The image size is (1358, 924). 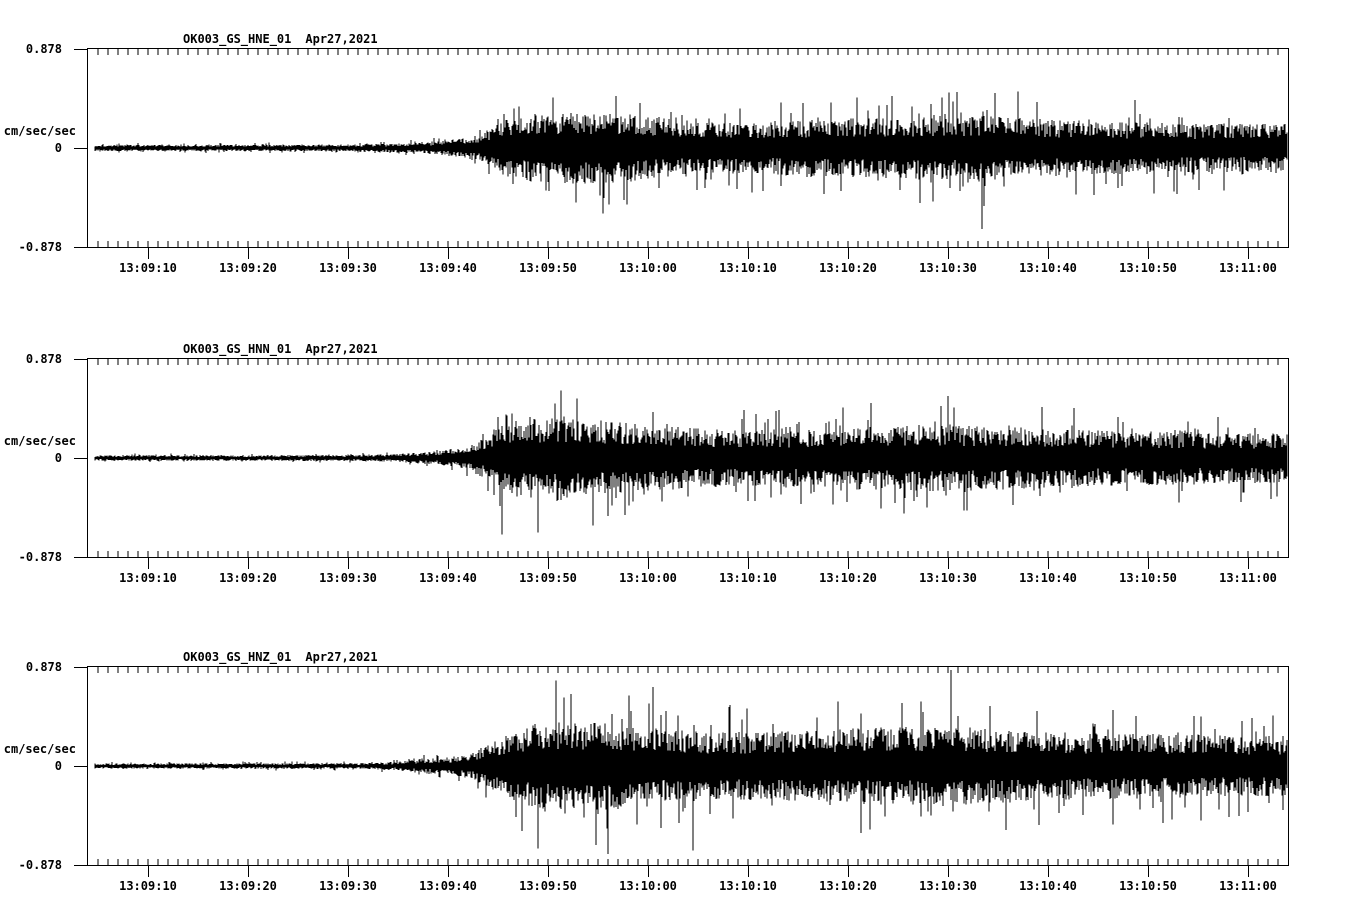 What do you see at coordinates (237, 657) in the screenshot?
I see `station-label: OK003_GS_HNZ_01` at bounding box center [237, 657].